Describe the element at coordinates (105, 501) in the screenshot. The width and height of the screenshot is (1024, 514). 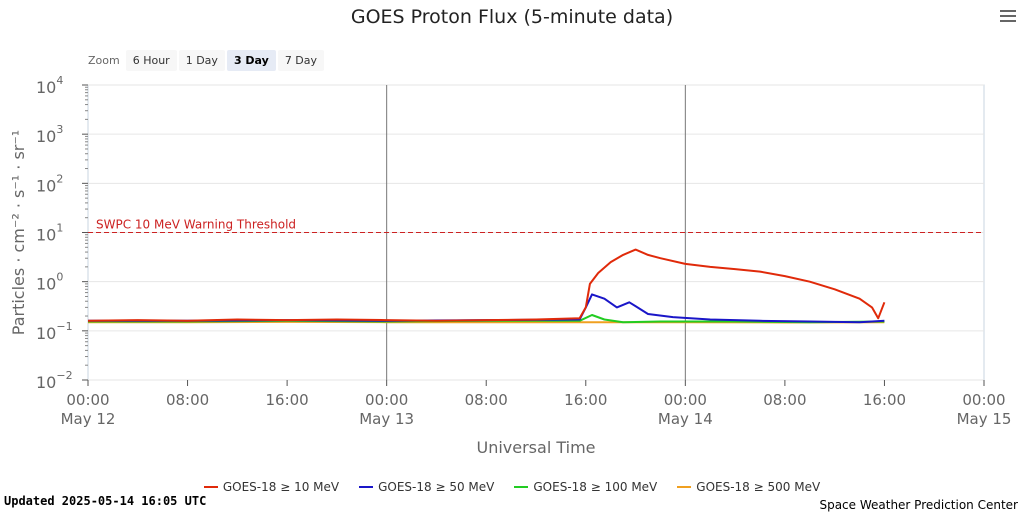
I see `updated-timestamp: Updated 2025-05-14 16:05 UTC` at that location.